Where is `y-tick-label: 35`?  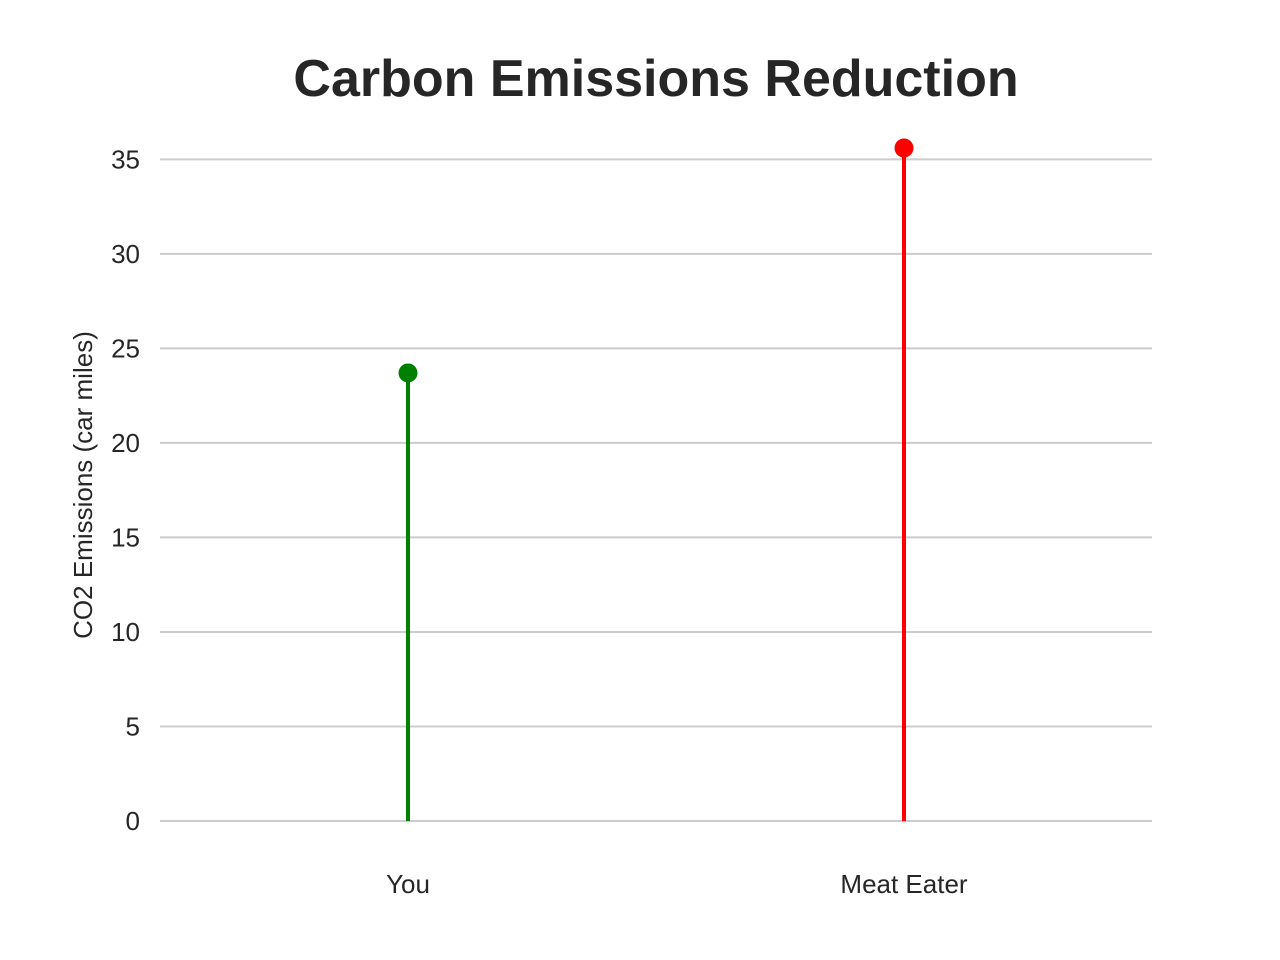
y-tick-label: 35 is located at coordinates (125, 159).